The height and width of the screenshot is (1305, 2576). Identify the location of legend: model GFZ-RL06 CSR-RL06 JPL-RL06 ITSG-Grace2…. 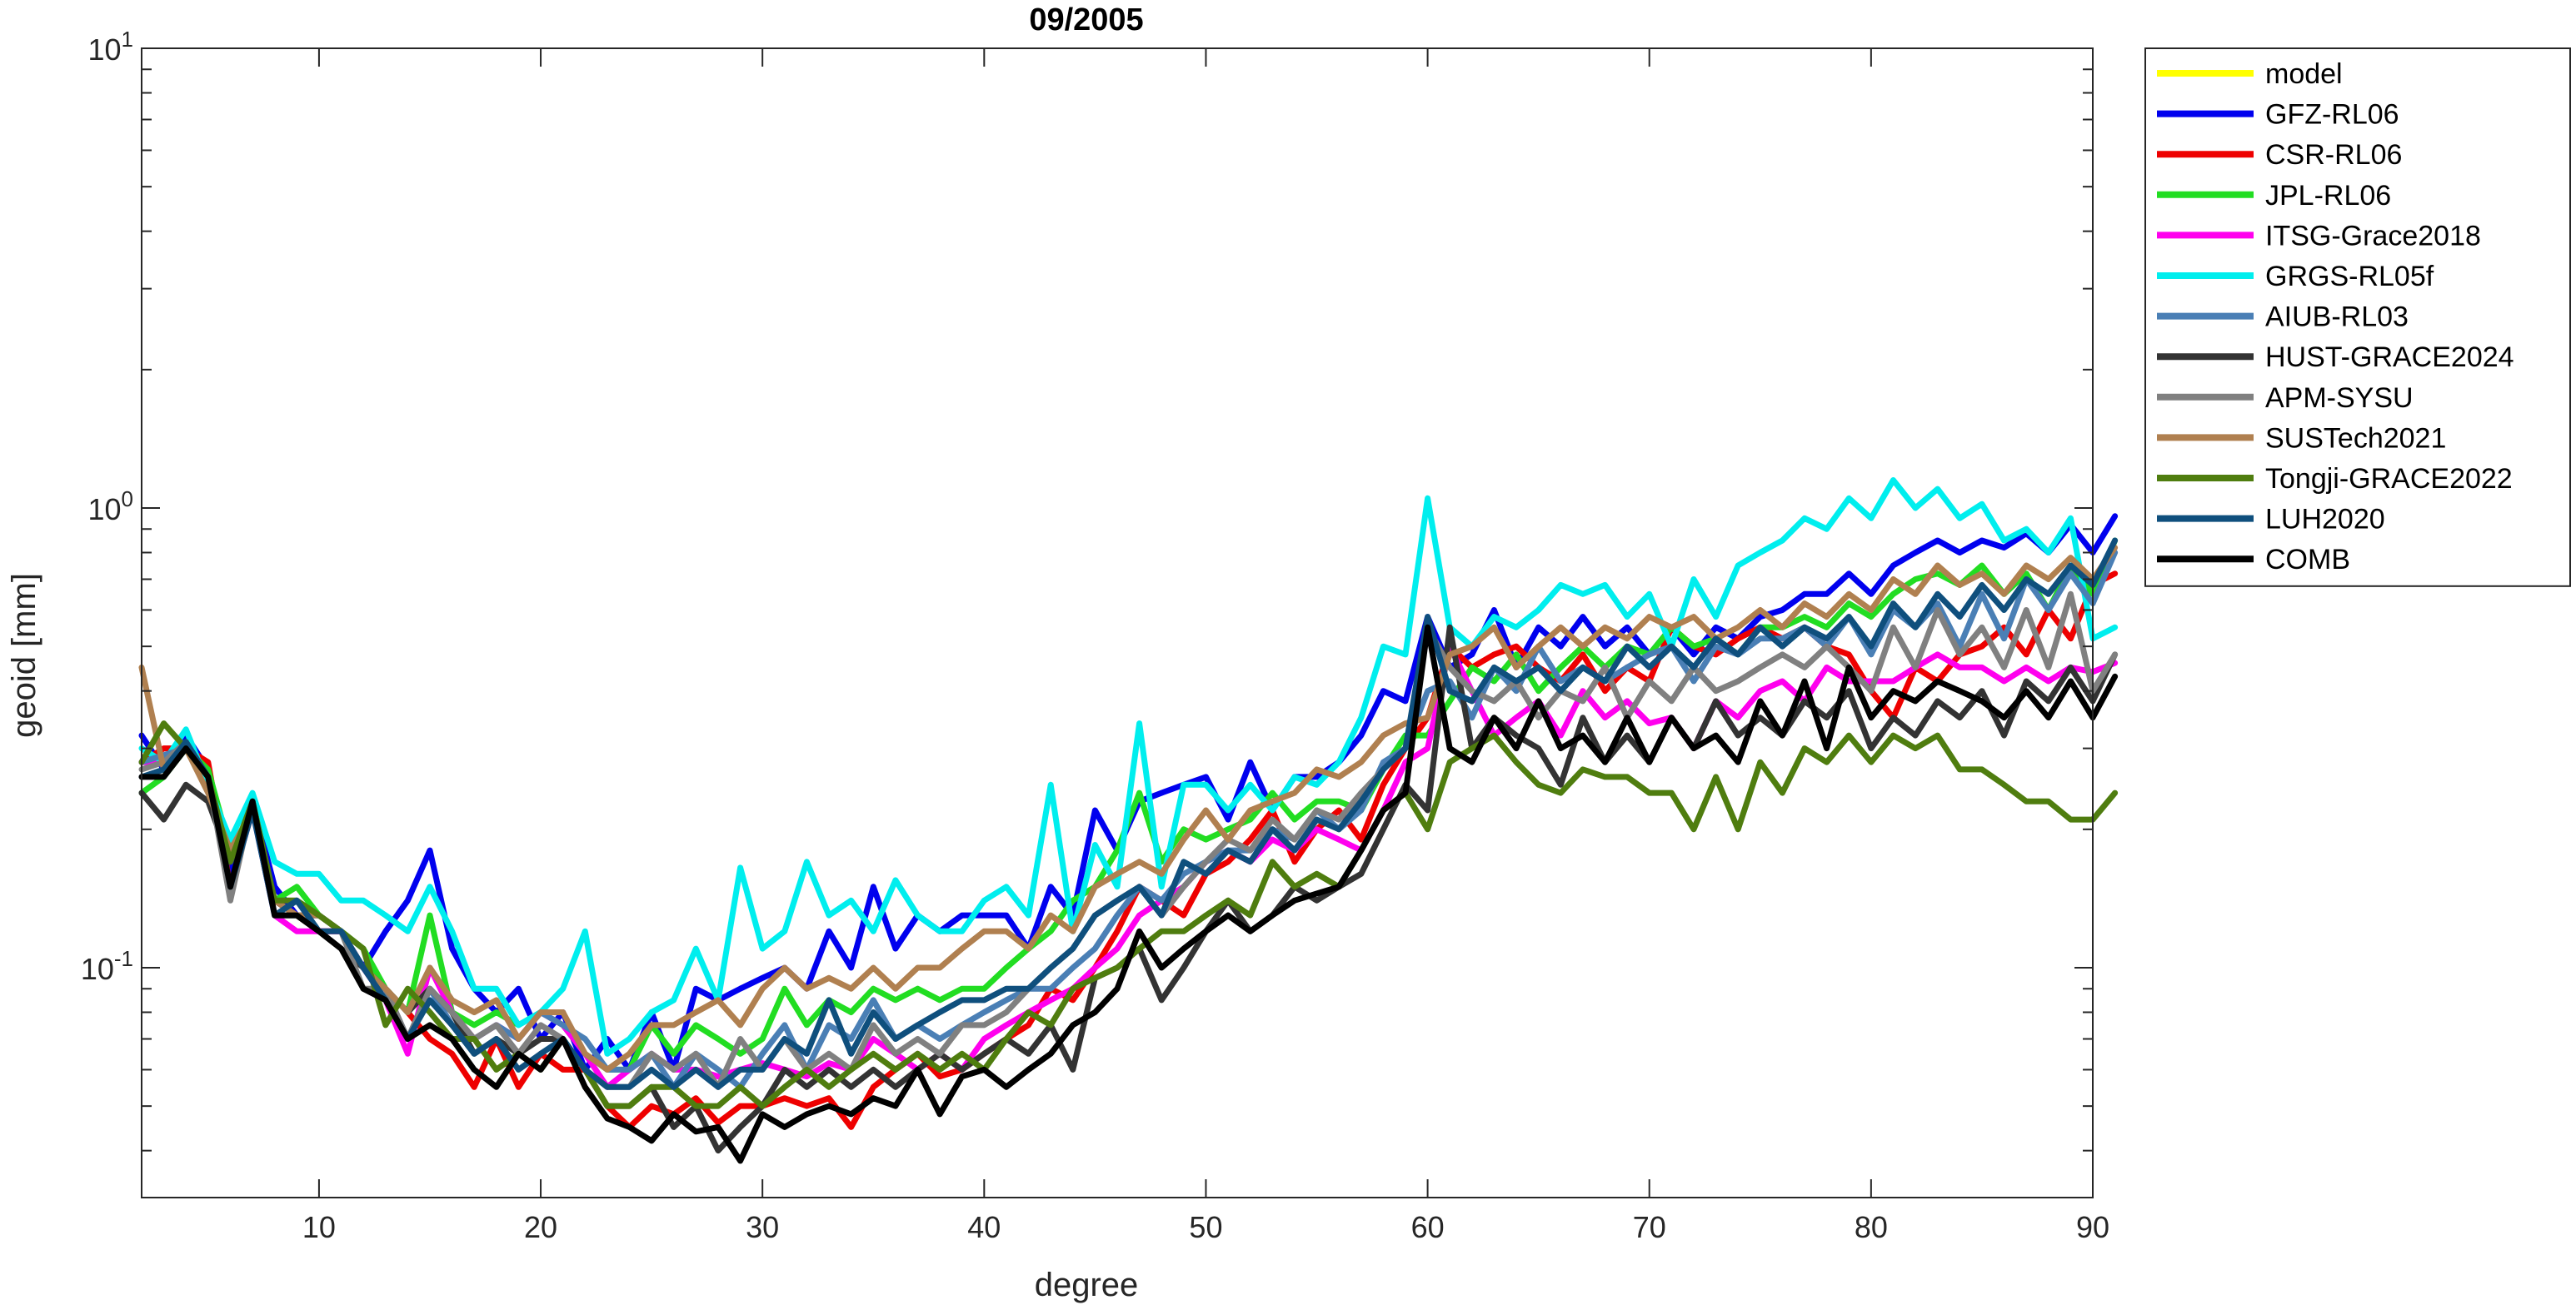
(2357, 317).